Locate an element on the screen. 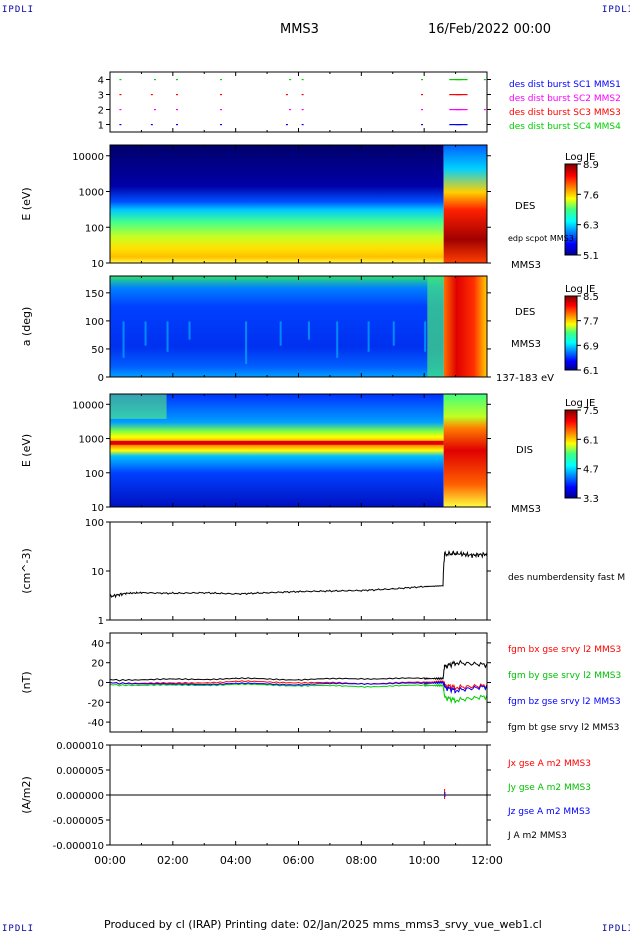 This screenshot has height=934, width=630. corner-mark-br: IPDLI is located at coordinates (616, 929).